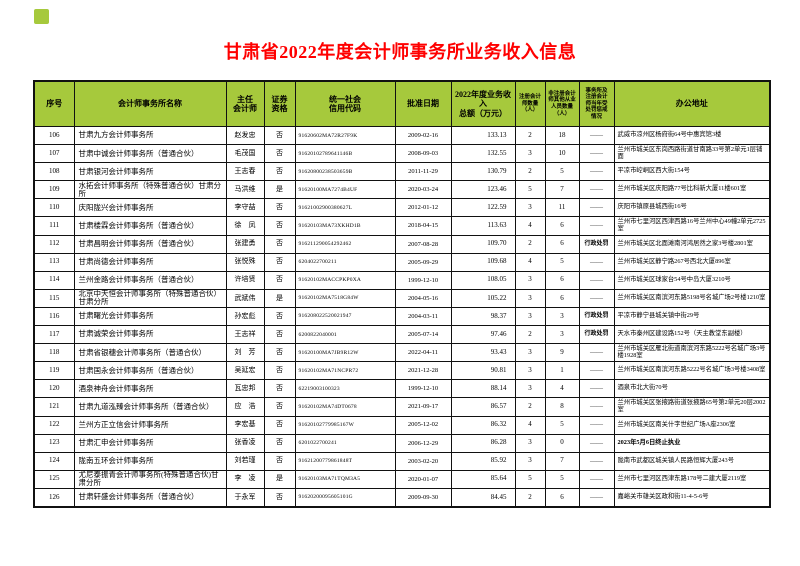 This screenshot has width=800, height=566. Describe the element at coordinates (245, 443) in the screenshot. I see `cell-chief: 张香凌` at that location.